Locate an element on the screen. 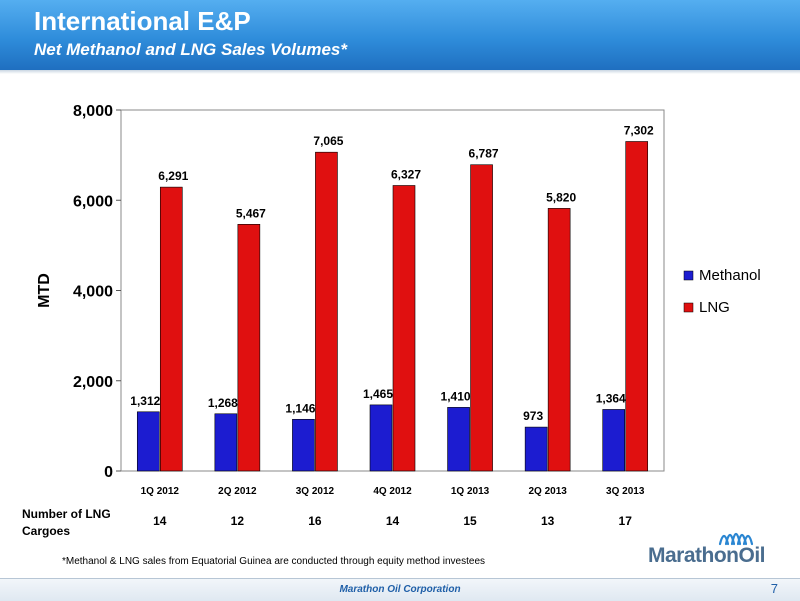 The width and height of the screenshot is (800, 601). data-label-lng: 6,327 is located at coordinates (406, 174).